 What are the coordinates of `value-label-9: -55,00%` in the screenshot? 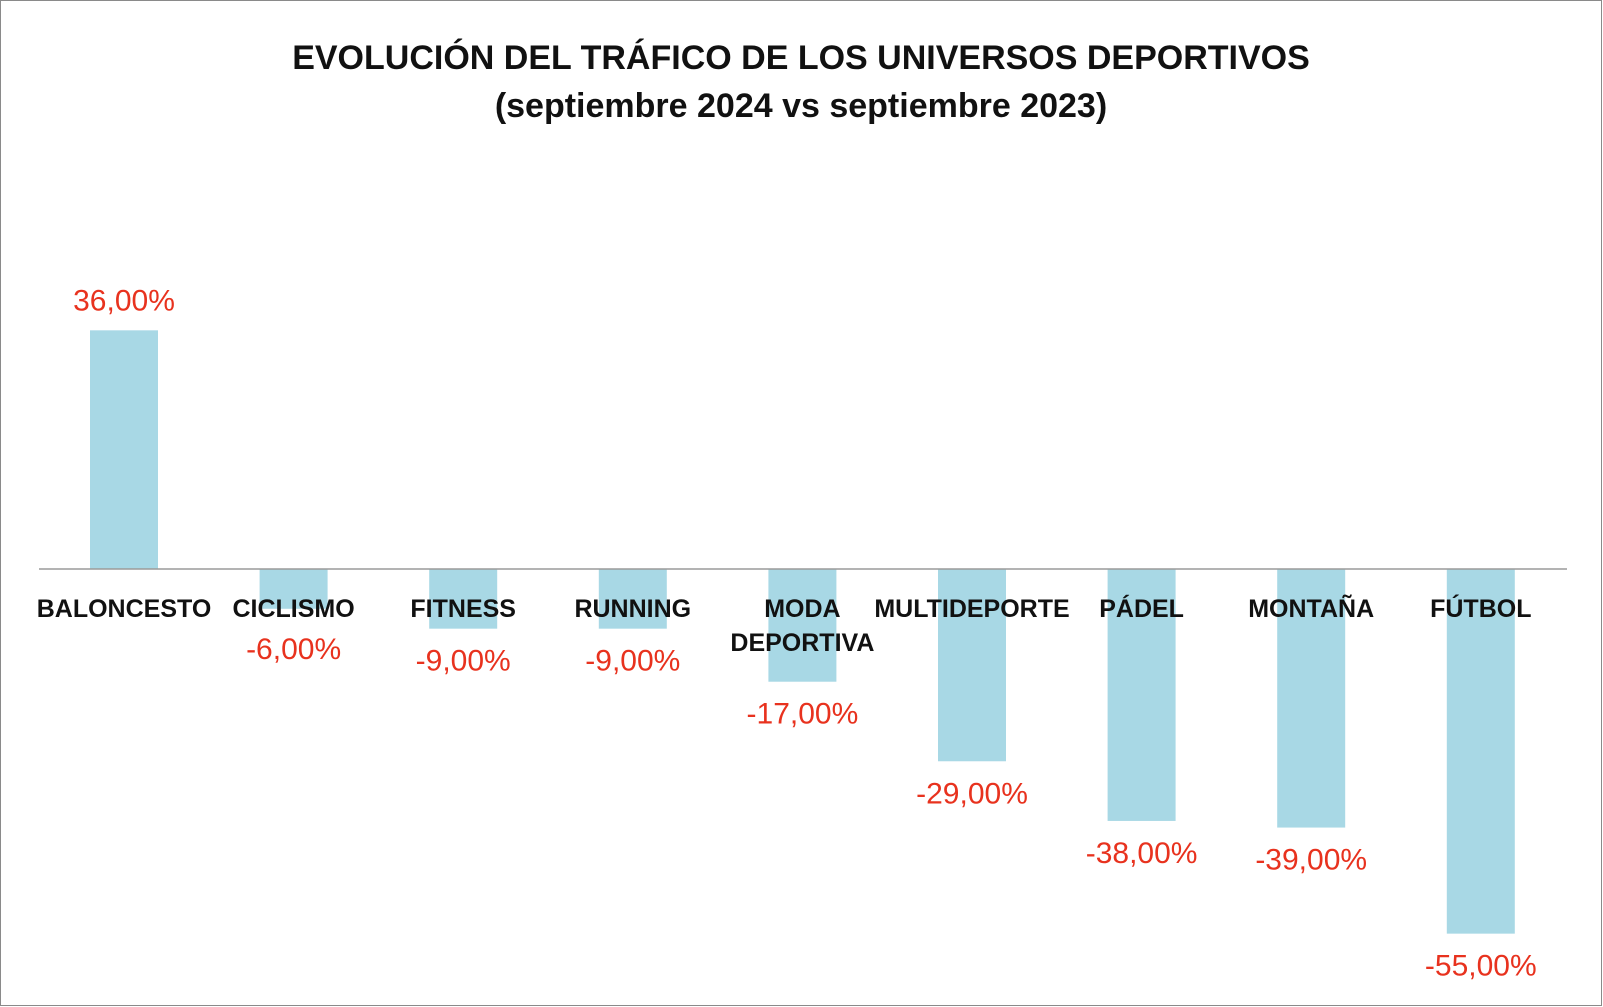 It's located at (1481, 966).